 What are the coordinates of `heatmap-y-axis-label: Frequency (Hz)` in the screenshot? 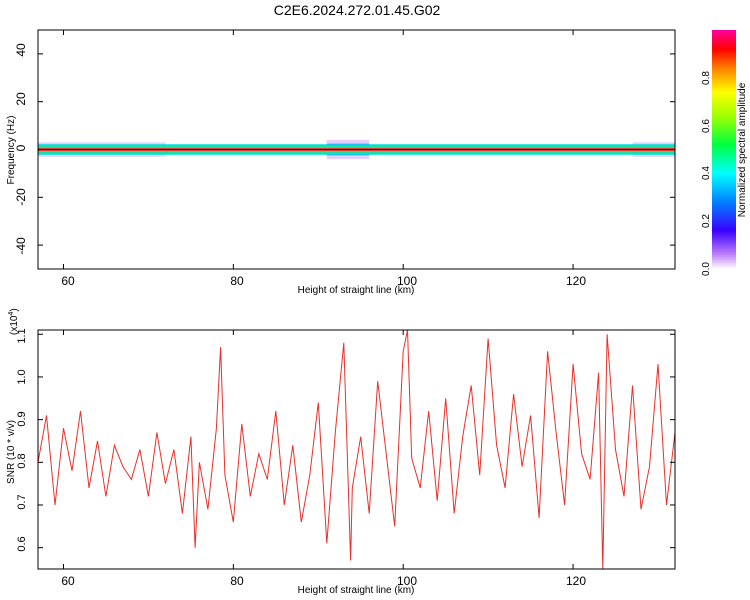 It's located at (11, 150).